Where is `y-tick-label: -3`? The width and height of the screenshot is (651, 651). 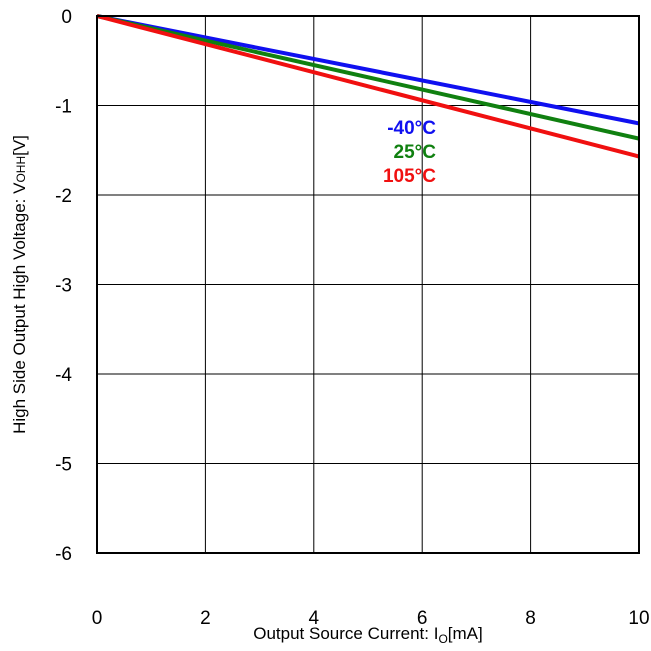
y-tick-label: -3 is located at coordinates (63, 286).